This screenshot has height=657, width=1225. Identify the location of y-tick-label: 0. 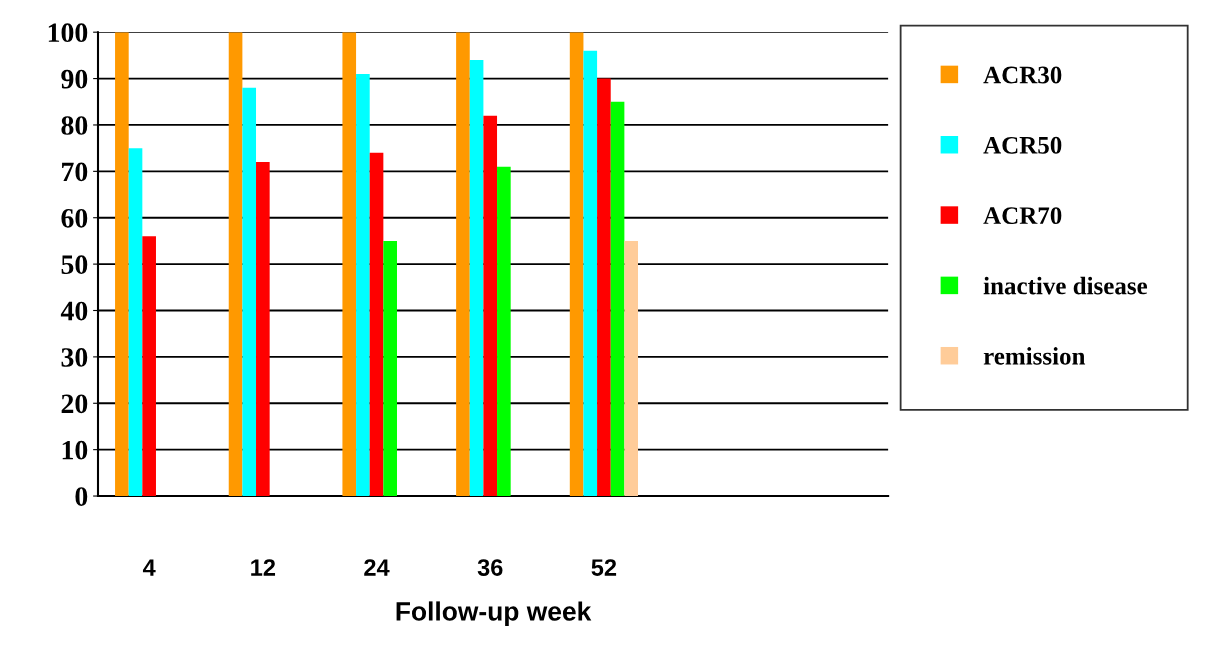
(81, 496).